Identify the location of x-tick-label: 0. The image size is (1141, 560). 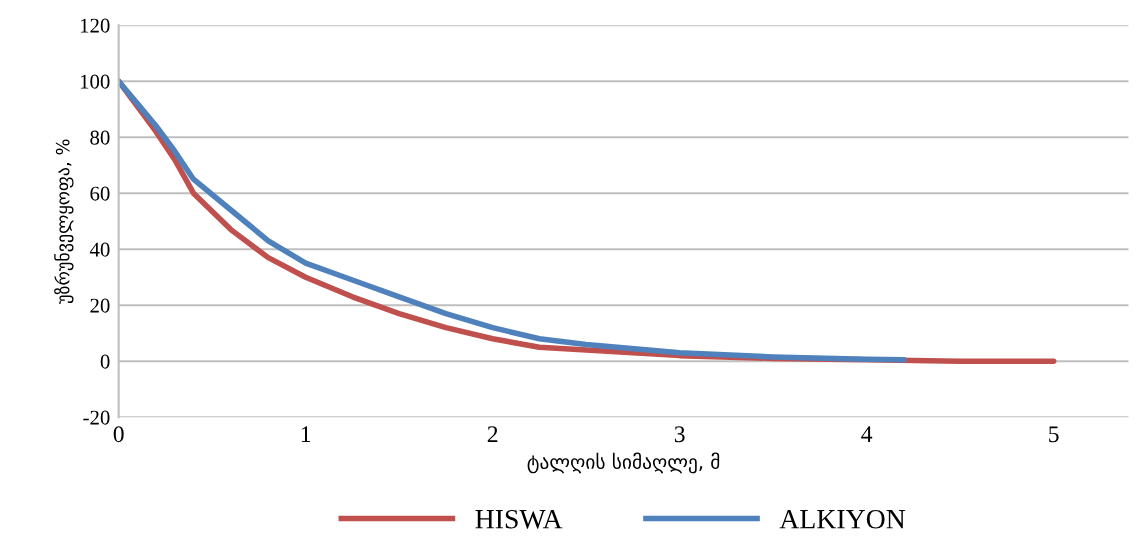
(118, 434).